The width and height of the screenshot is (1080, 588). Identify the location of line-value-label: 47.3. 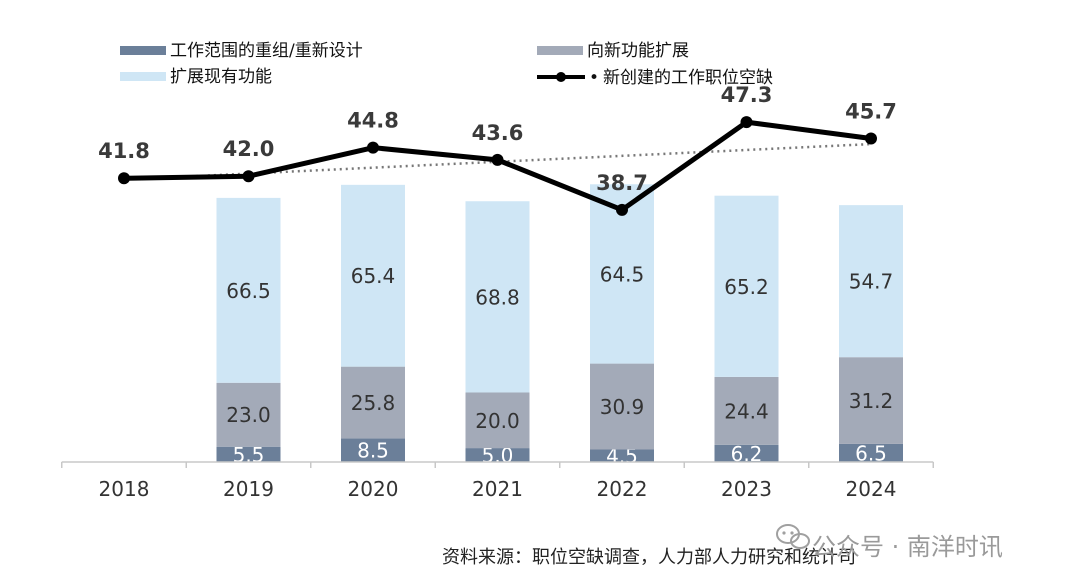
(747, 95).